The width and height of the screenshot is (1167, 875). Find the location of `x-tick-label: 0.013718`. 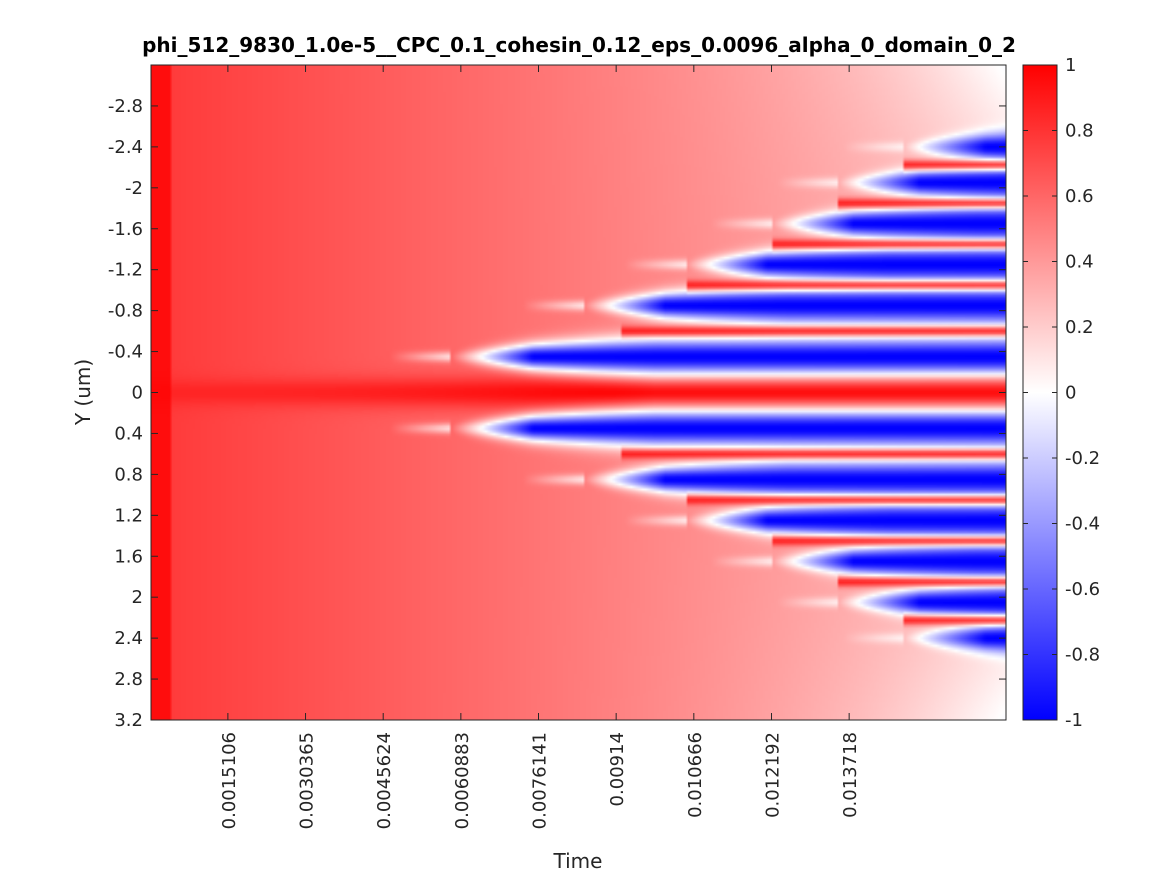

x-tick-label: 0.013718 is located at coordinates (850, 775).